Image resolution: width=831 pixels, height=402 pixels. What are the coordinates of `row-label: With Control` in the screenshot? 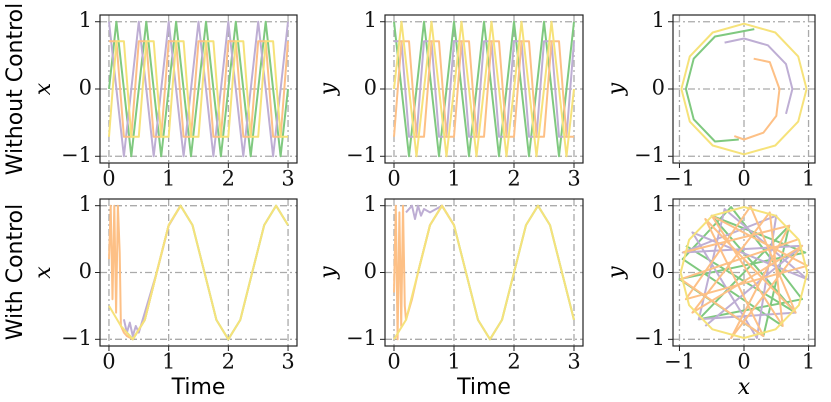 It's located at (15, 272).